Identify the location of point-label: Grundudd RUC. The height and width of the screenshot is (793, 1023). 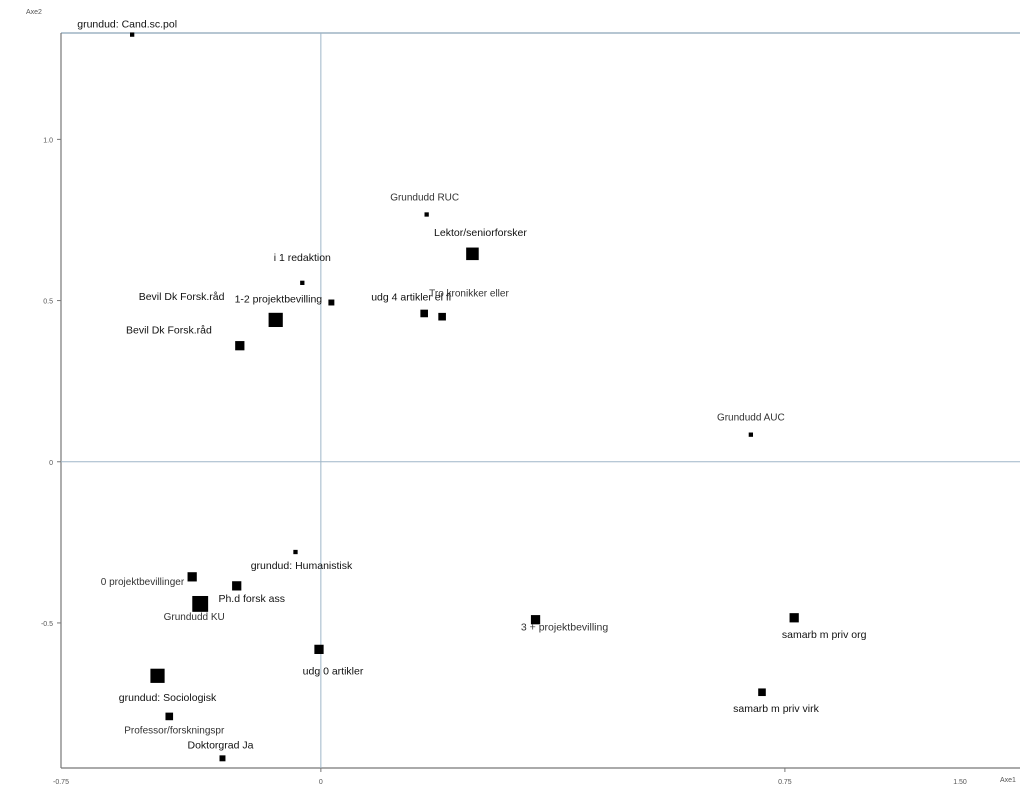
(424, 197).